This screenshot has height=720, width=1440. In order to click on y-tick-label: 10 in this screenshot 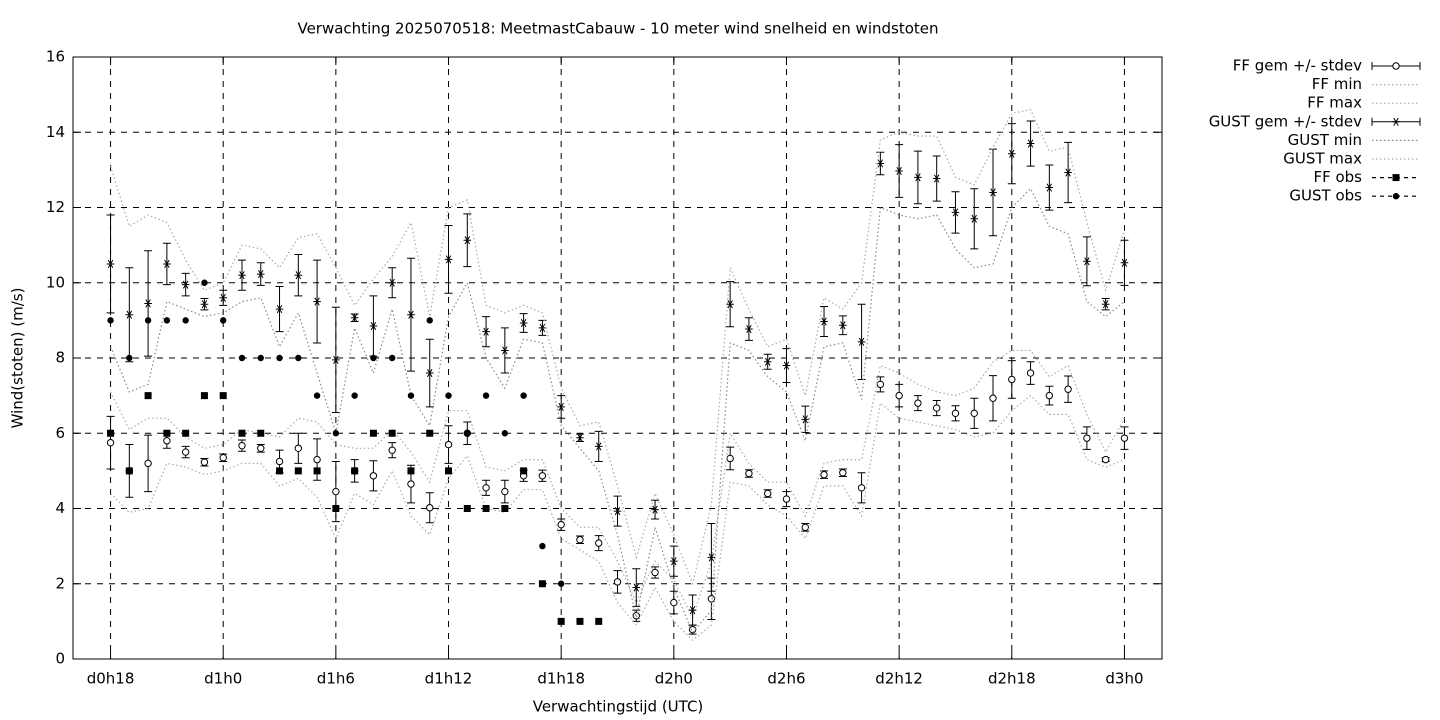, I will do `click(55, 282)`.